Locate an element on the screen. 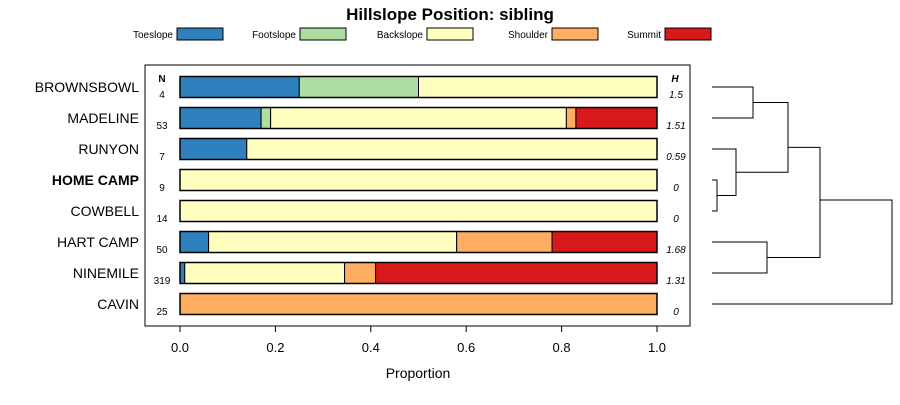 Image resolution: width=900 pixels, height=405 pixels. h-value: 1.51 is located at coordinates (675, 126).